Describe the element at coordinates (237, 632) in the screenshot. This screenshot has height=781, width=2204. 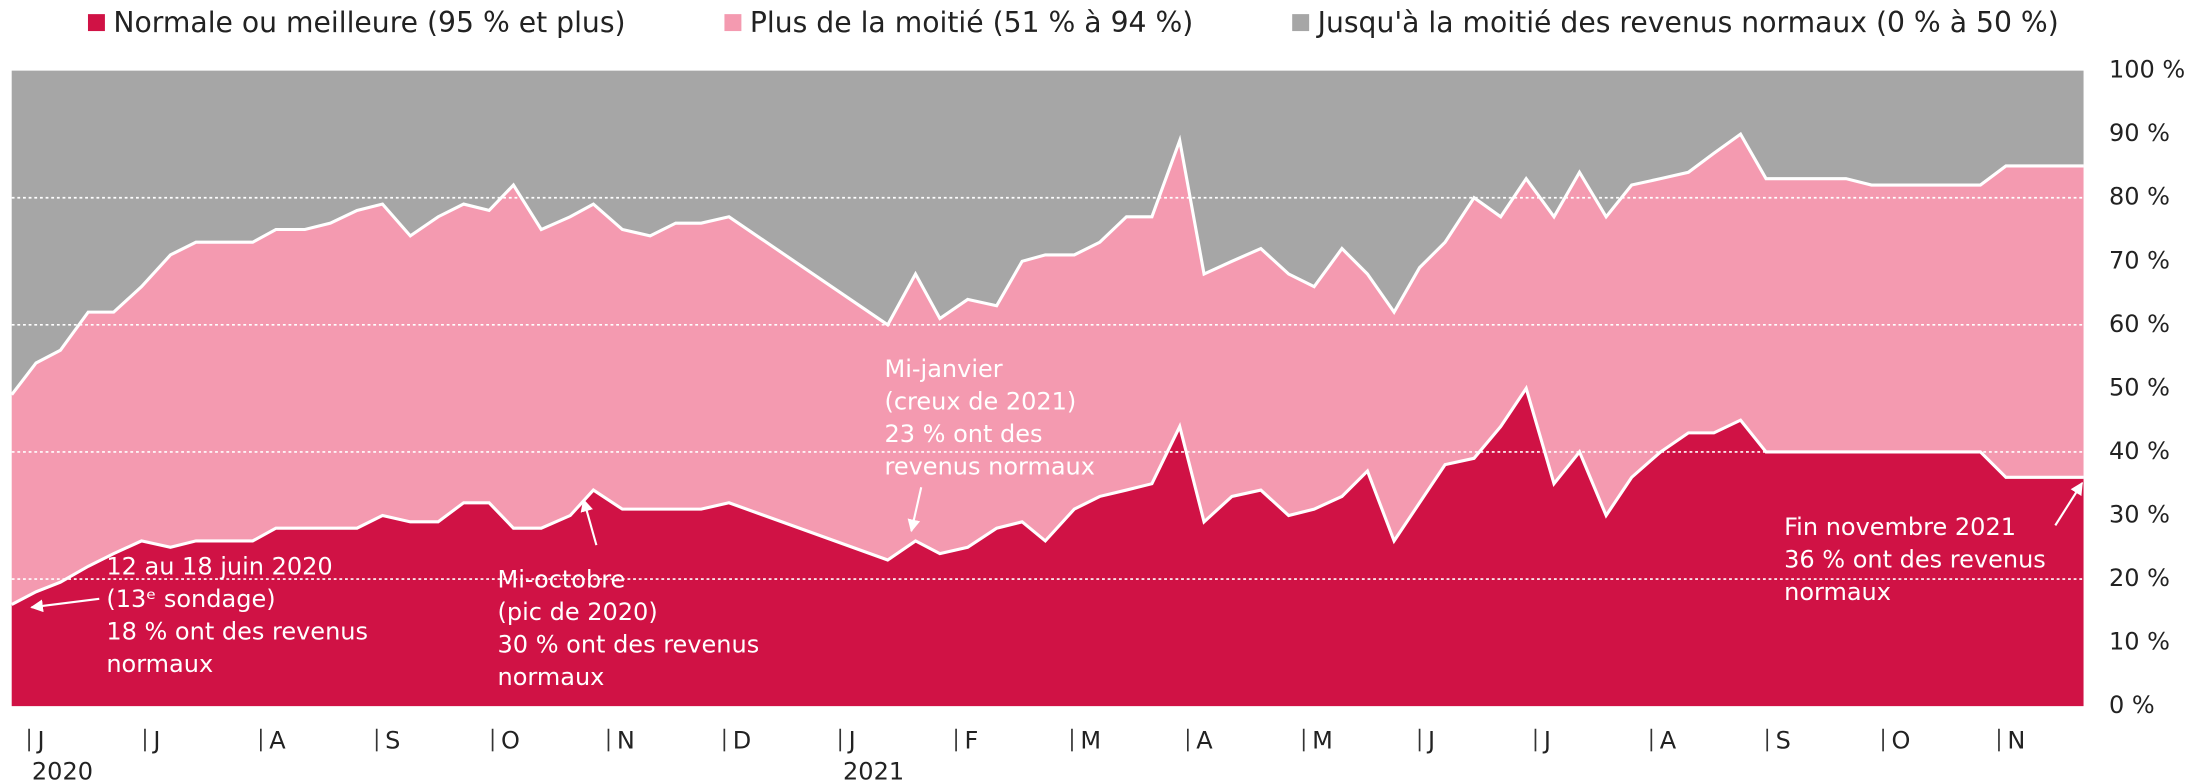
I see `annotation: 18 % ont des revenus` at that location.